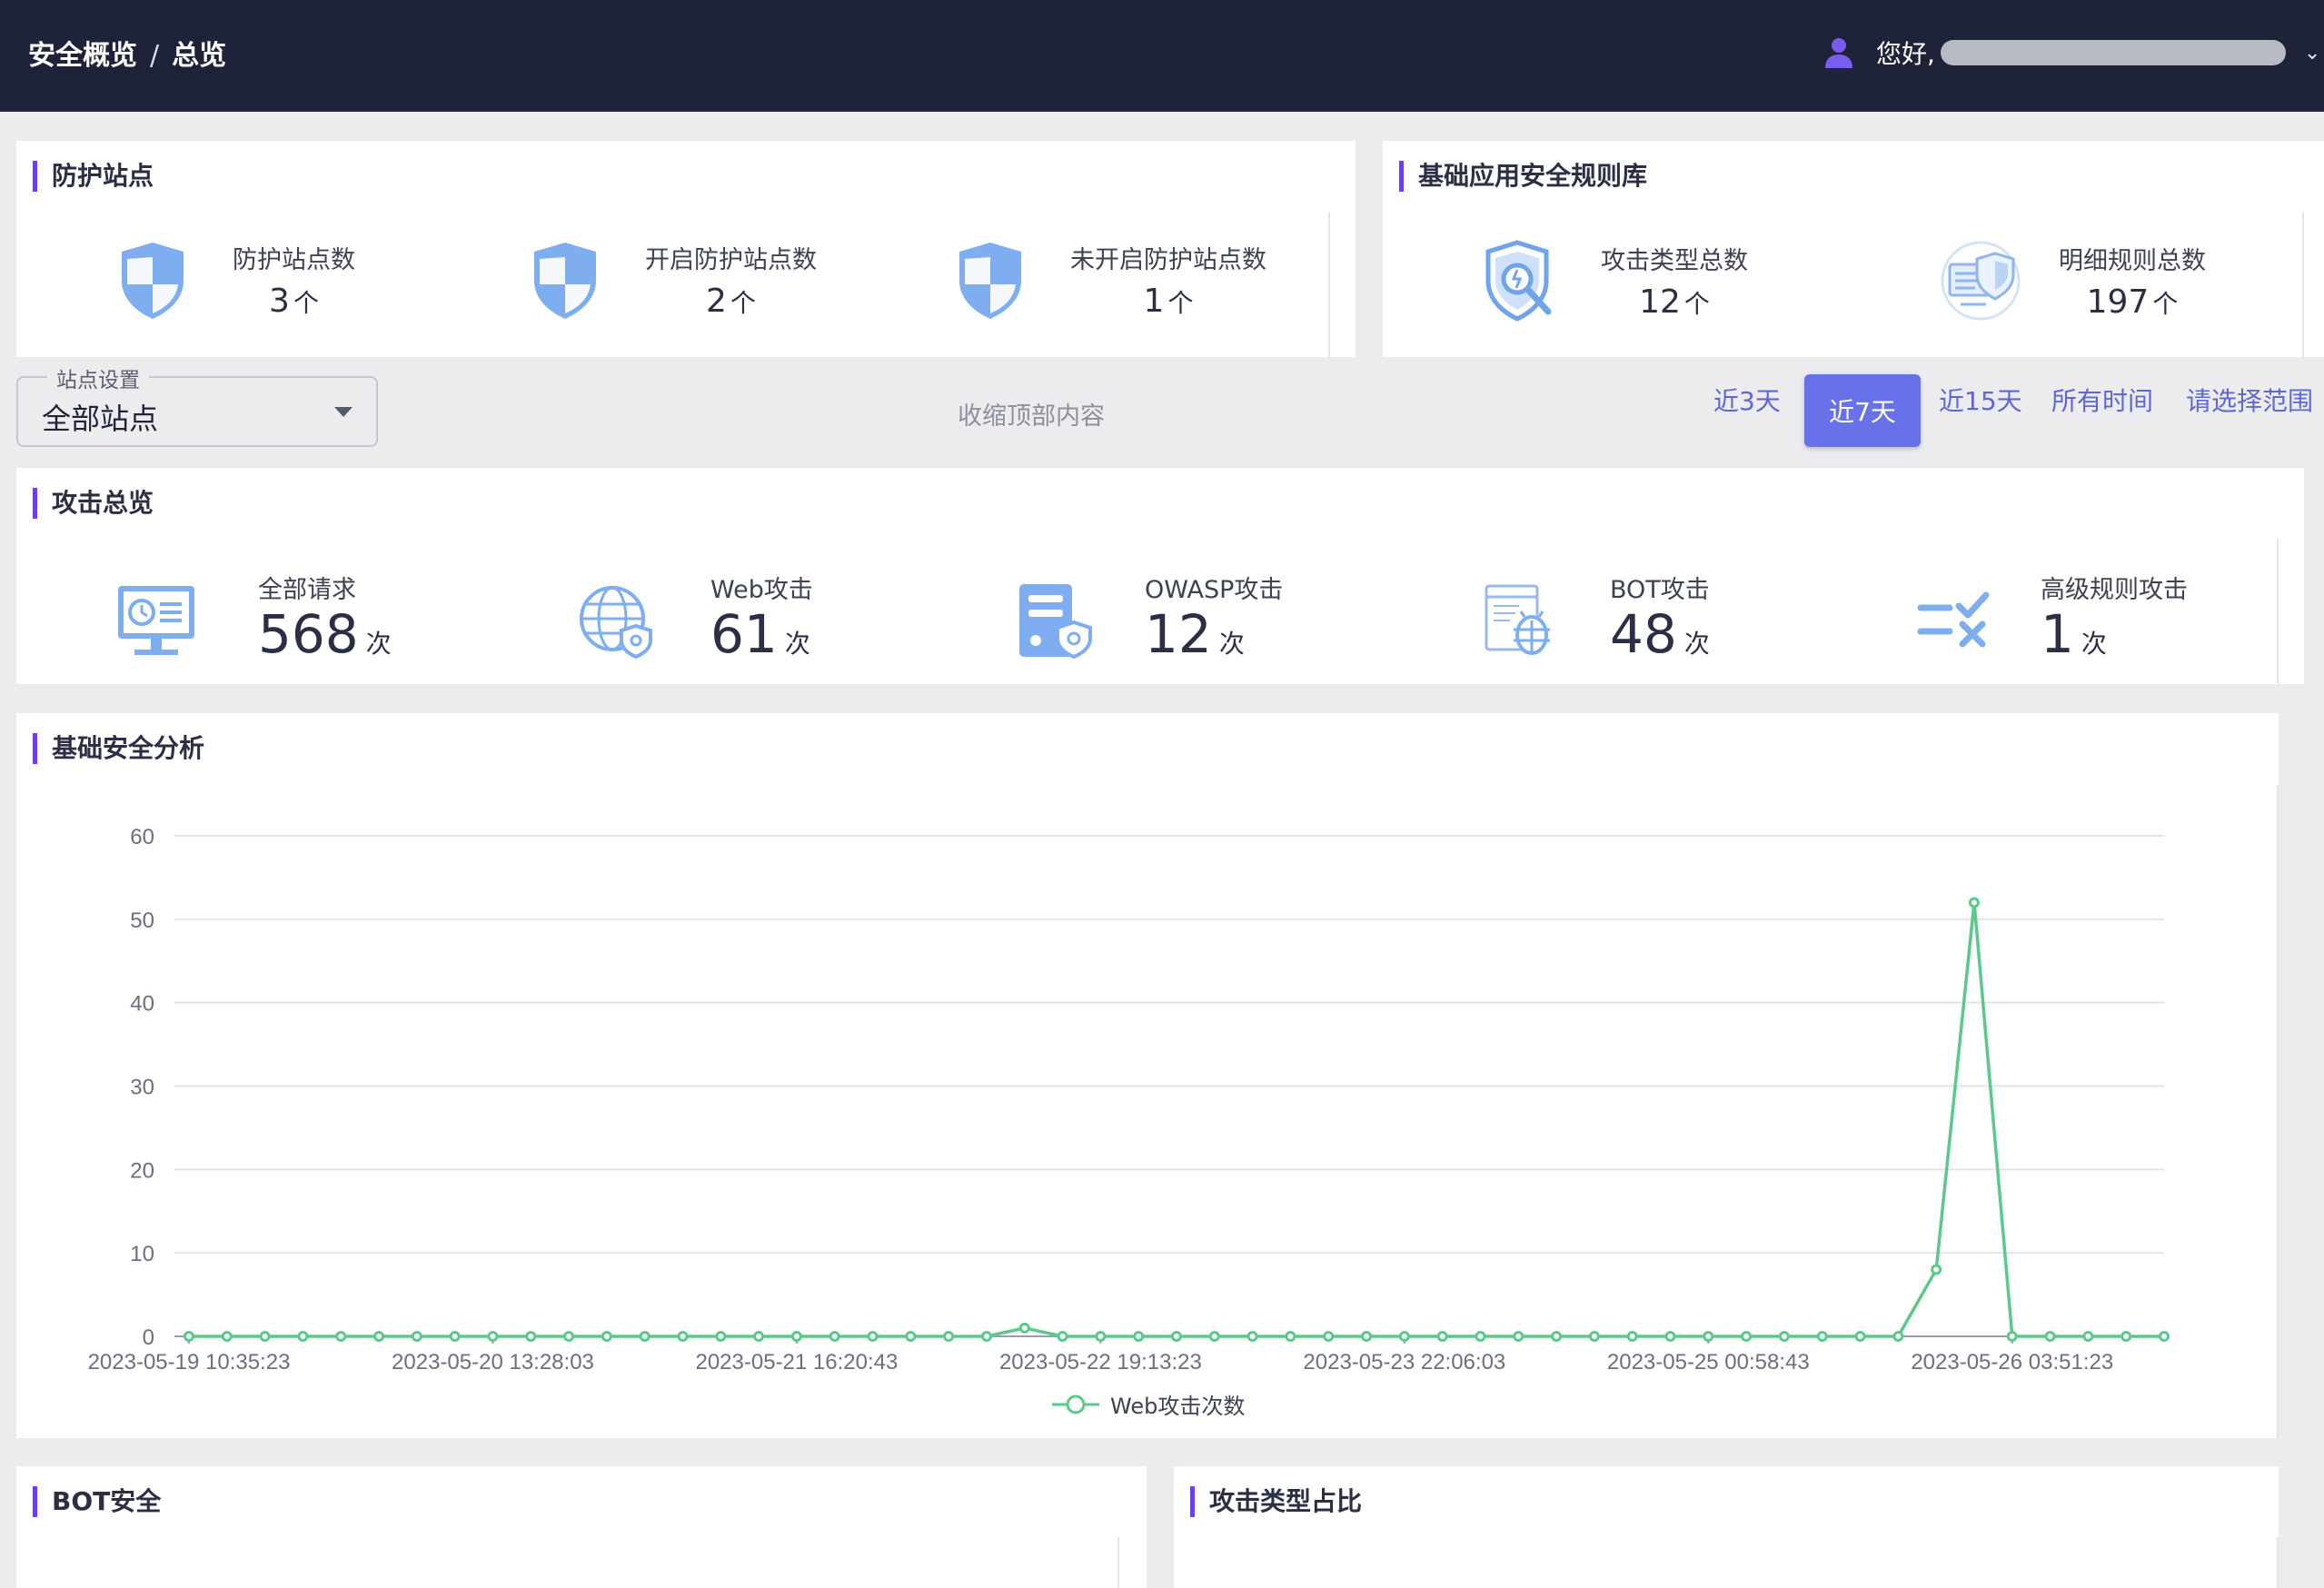 The width and height of the screenshot is (2324, 1588). I want to click on stat-value: 3, so click(279, 301).